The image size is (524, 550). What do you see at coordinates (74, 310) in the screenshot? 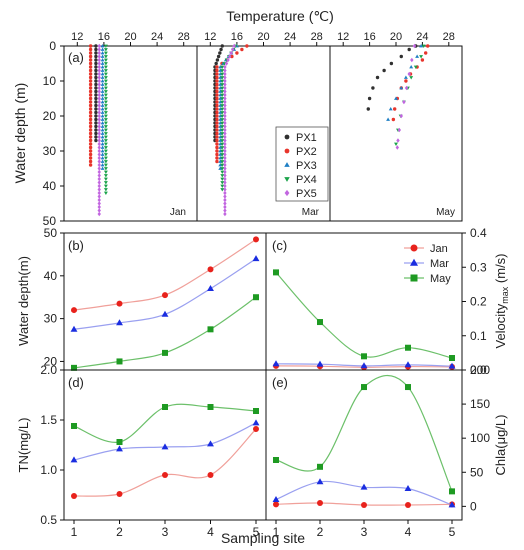
I see `panel-b-point-jan` at bounding box center [74, 310].